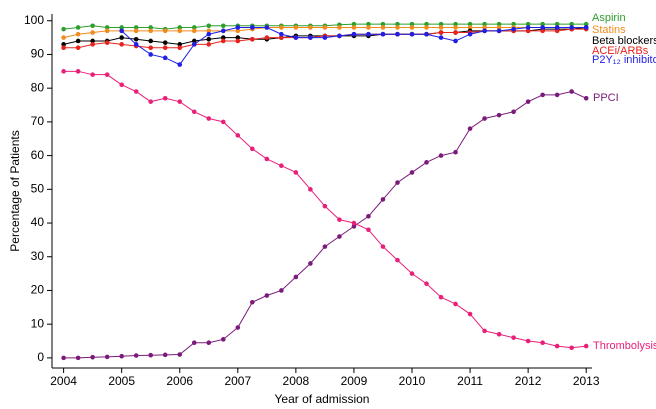 The height and width of the screenshot is (409, 656). I want to click on y-tick-label: 60, so click(38, 155).